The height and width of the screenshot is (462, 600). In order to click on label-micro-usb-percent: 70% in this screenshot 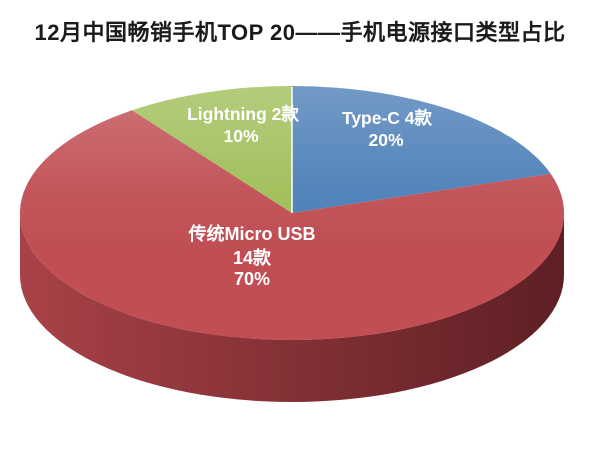, I will do `click(252, 279)`.